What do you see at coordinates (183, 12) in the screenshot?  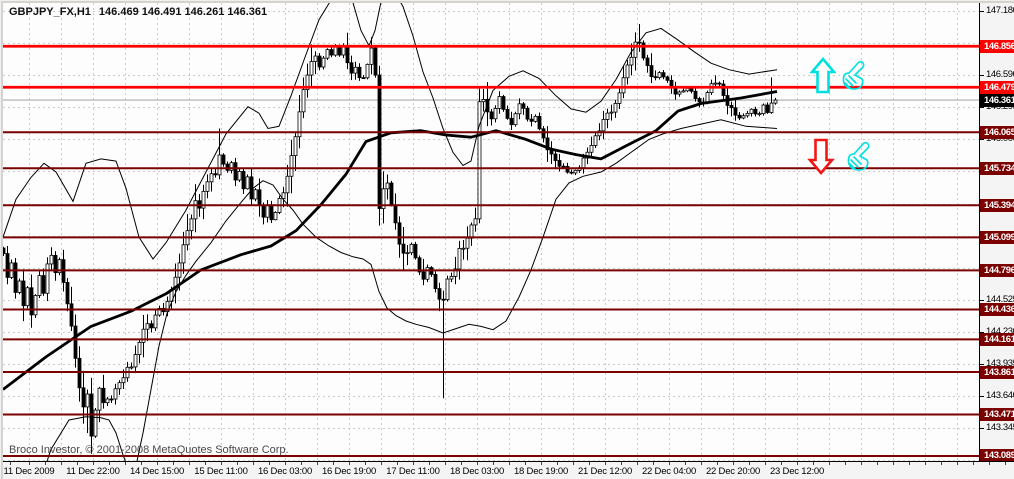 I see `ohlc-values: 146.469 146.491 146.261 146.361` at bounding box center [183, 12].